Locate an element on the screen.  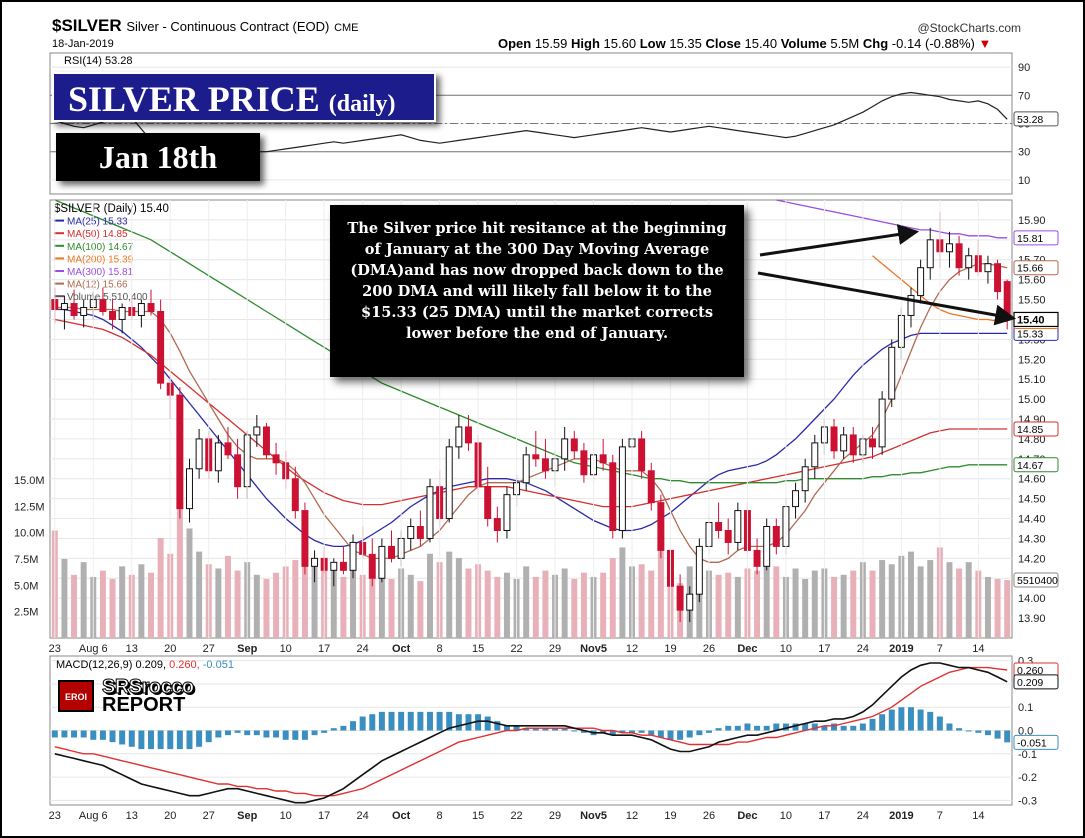
macd-x-tick: 10 is located at coordinates (286, 816).